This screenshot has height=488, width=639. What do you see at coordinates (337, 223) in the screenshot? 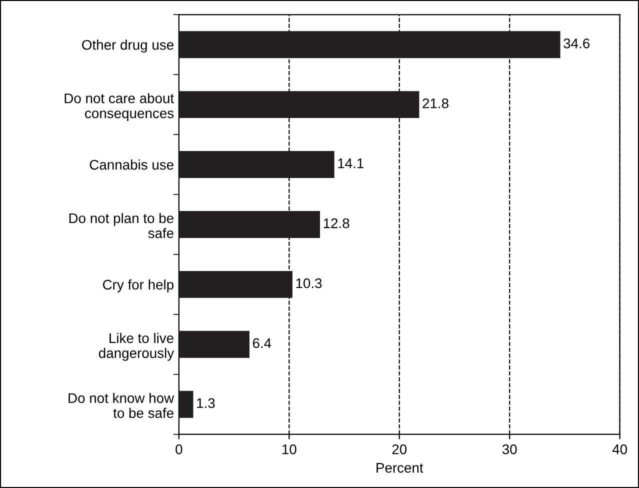
I see `data-label: 12.8` at bounding box center [337, 223].